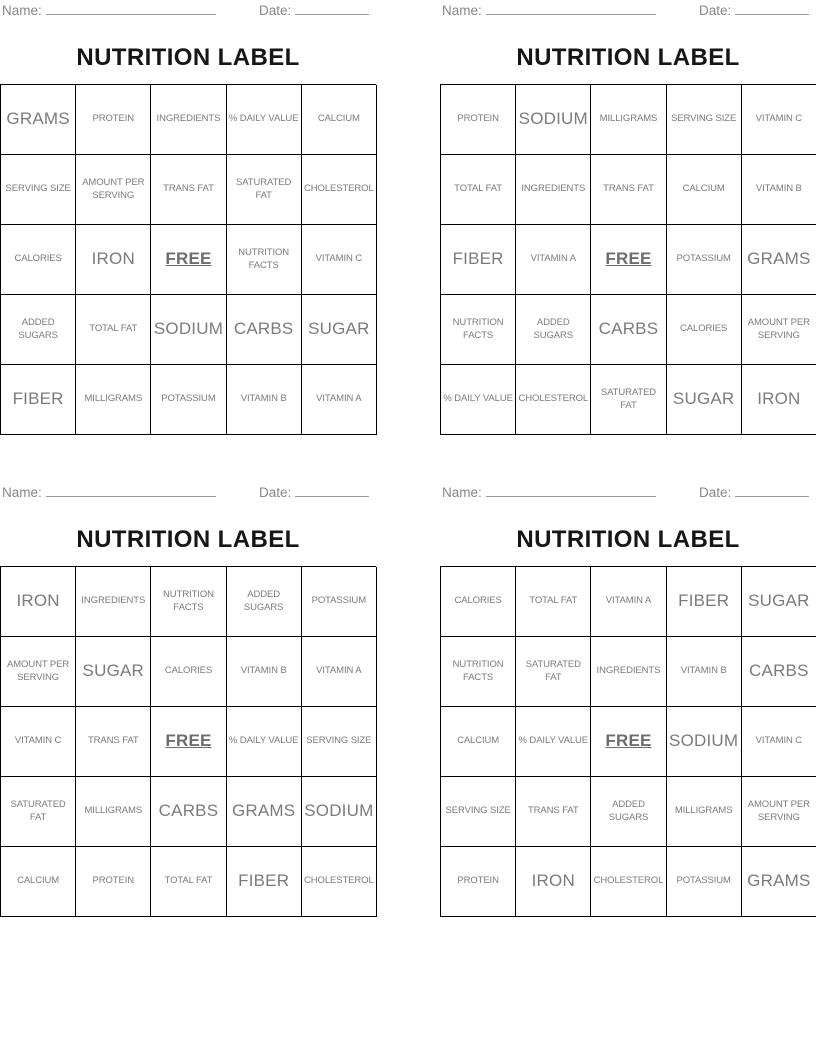  I want to click on bingo-cell: VITAMIN C, so click(39, 742).